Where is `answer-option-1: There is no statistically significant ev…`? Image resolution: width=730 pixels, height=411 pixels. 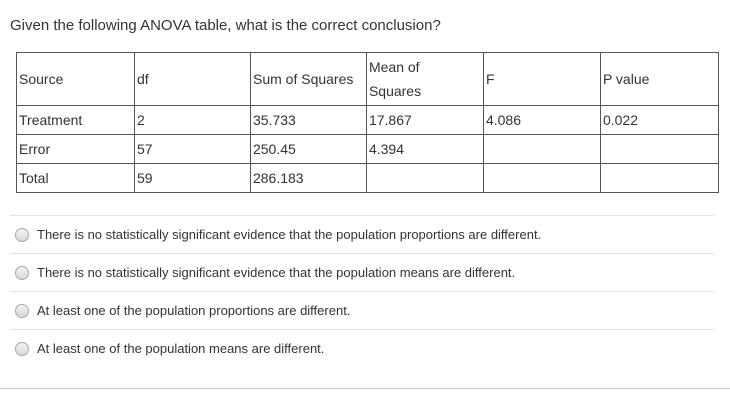 answer-option-1: There is no statistically significant ev… is located at coordinates (362, 234).